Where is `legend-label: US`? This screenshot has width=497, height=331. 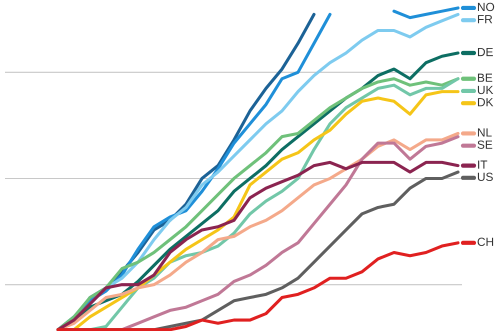 legend-label: US is located at coordinates (485, 177).